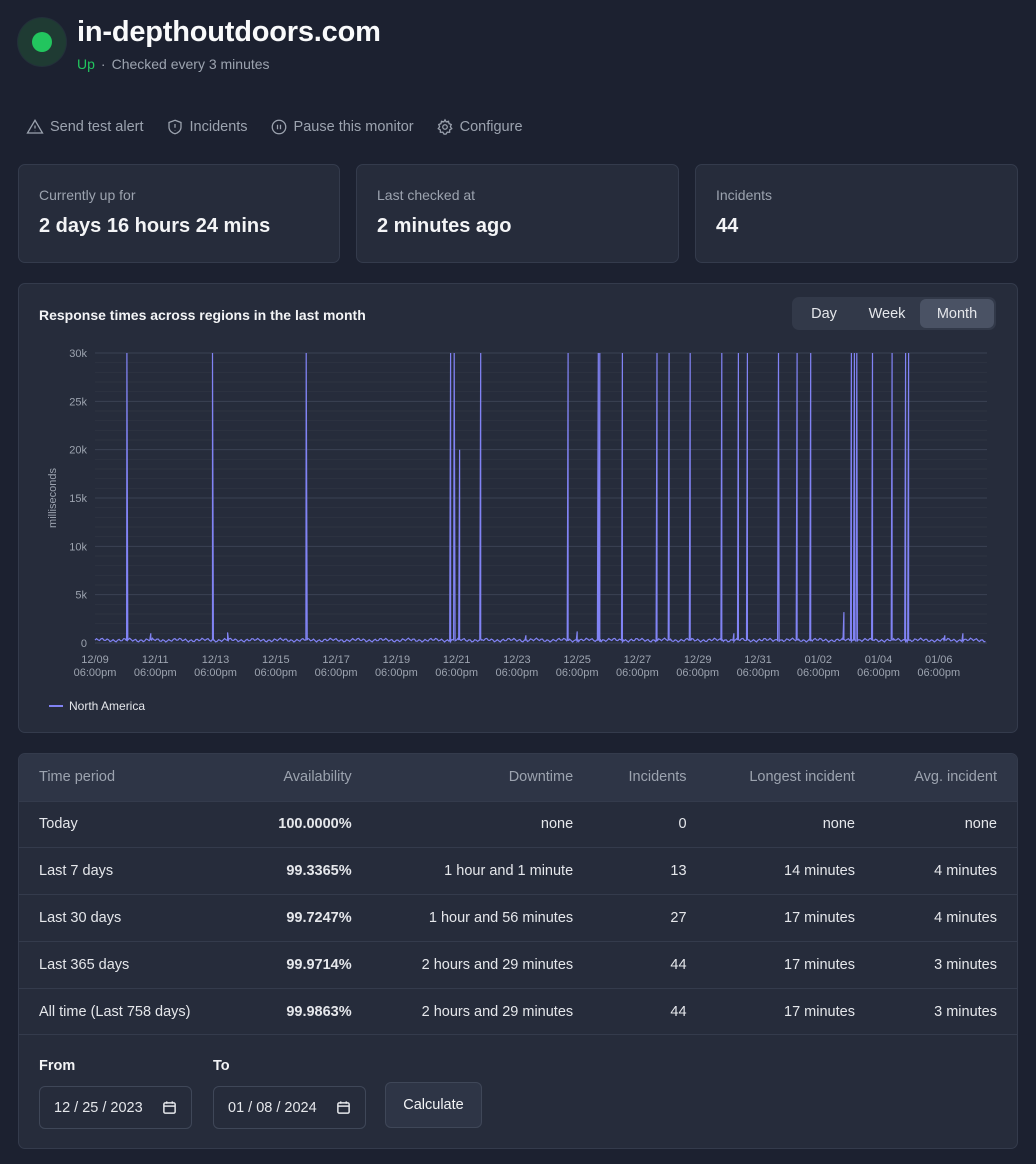 The image size is (1036, 1164). Describe the element at coordinates (744, 195) in the screenshot. I see `stat-label: Incidents` at that location.